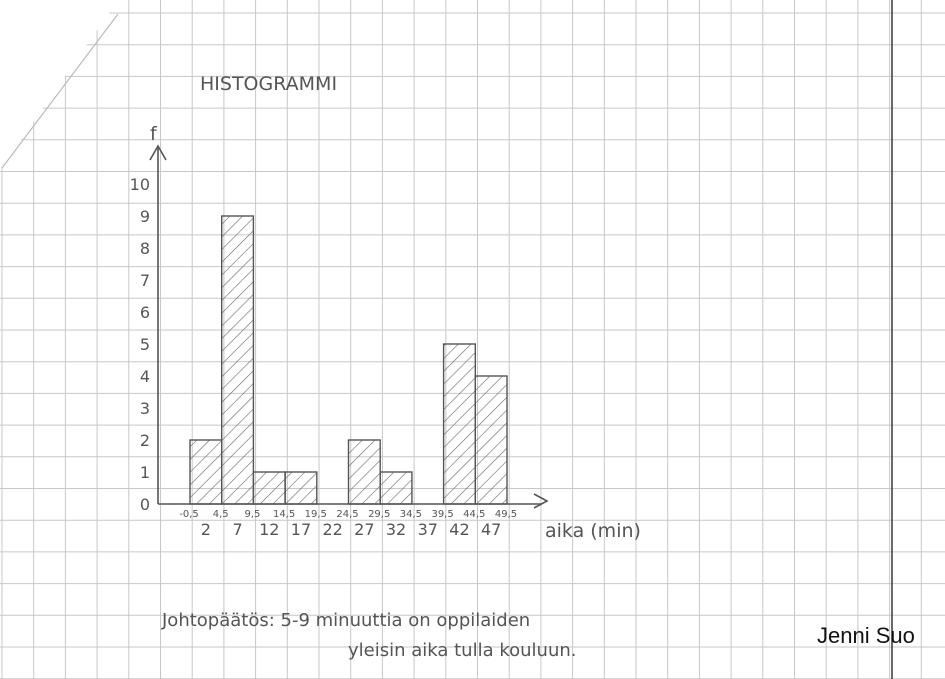 This screenshot has height=679, width=945. What do you see at coordinates (145, 376) in the screenshot?
I see `y-tick-label: 4` at bounding box center [145, 376].